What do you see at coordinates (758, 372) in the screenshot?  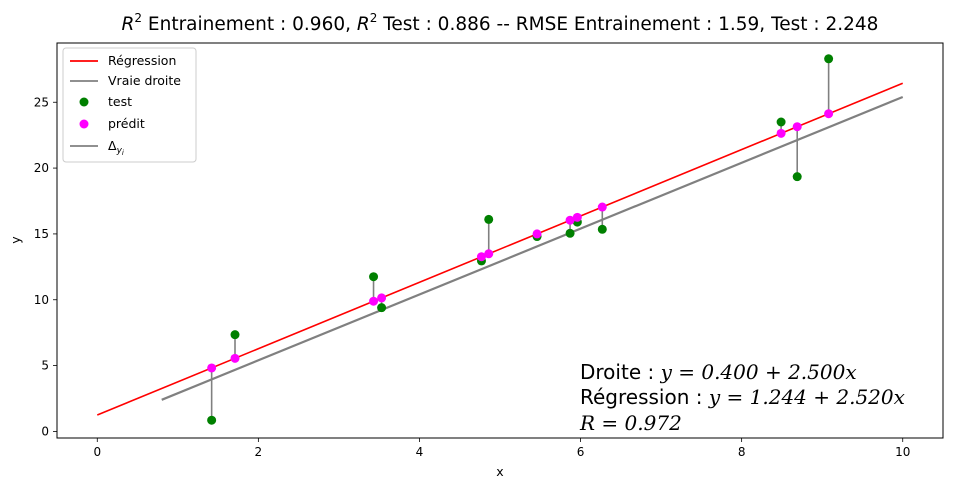 I see `annotation-line-1-eq: y = 0.400 + 2.500x` at bounding box center [758, 372].